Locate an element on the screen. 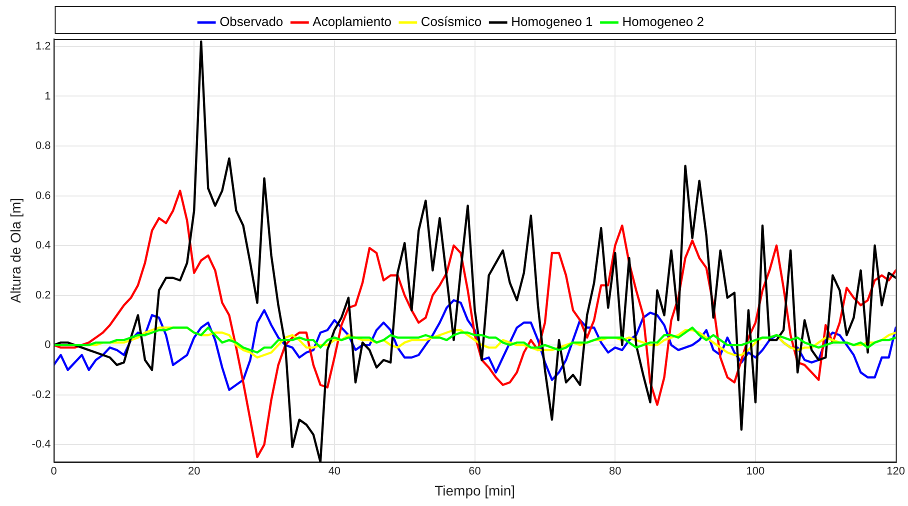  x-tick-label: 120 is located at coordinates (896, 472).